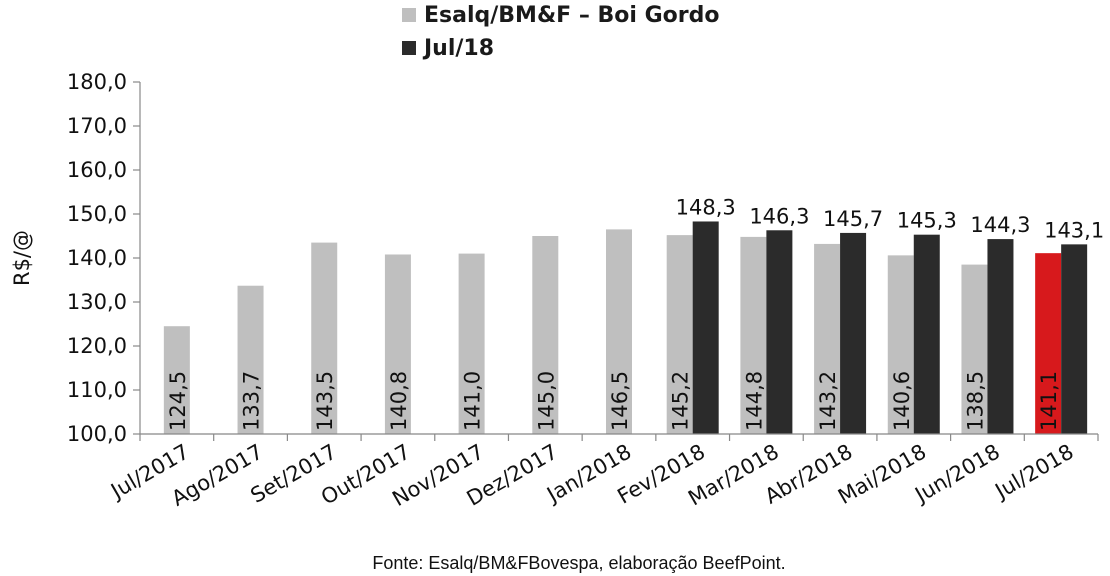 This screenshot has width=1110, height=576. Describe the element at coordinates (619, 331) in the screenshot. I see `bar-boi-gordo-jan-2018` at that location.